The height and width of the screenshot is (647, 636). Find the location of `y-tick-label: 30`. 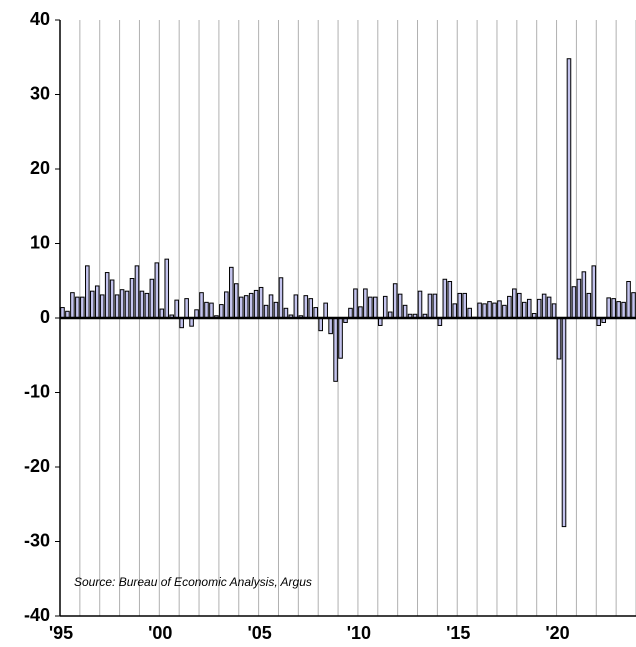

y-tick-label: 30 is located at coordinates (40, 93).